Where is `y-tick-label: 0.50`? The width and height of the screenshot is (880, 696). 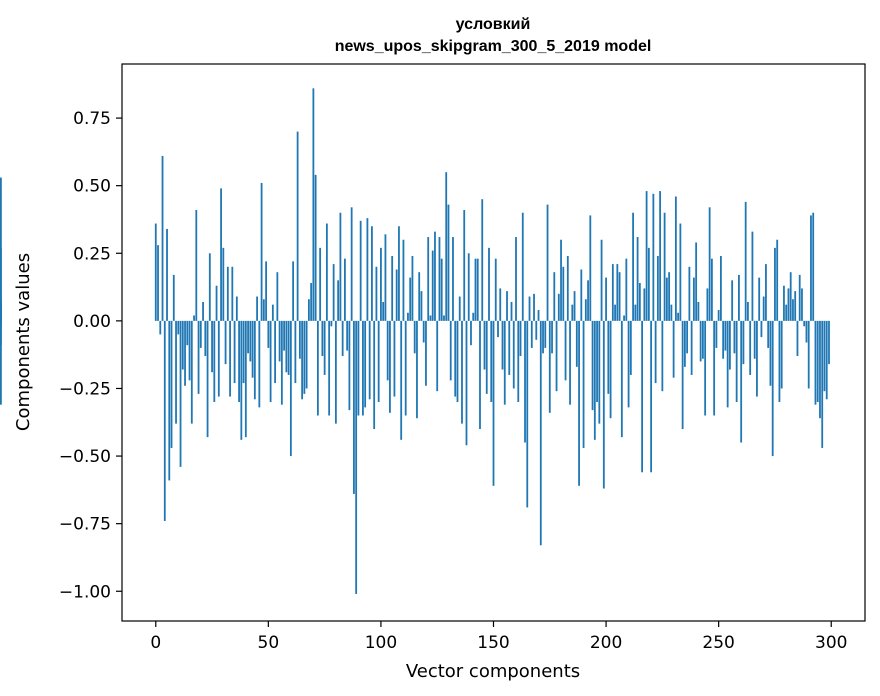
y-tick-label: 0.50 is located at coordinates (92, 187).